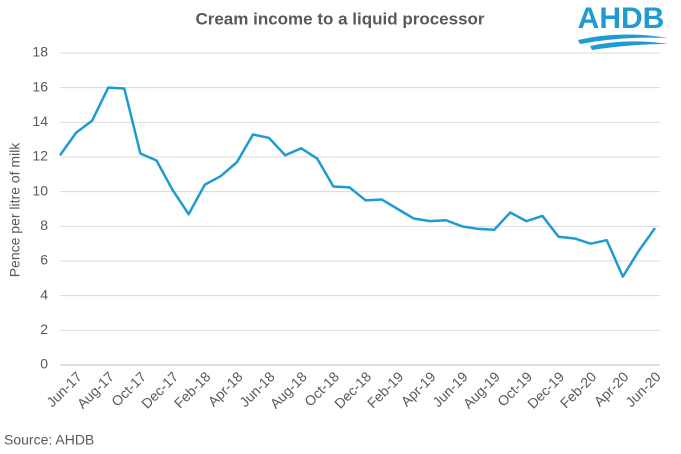  Describe the element at coordinates (192, 389) in the screenshot. I see `x-tick-label: Feb-18` at that location.